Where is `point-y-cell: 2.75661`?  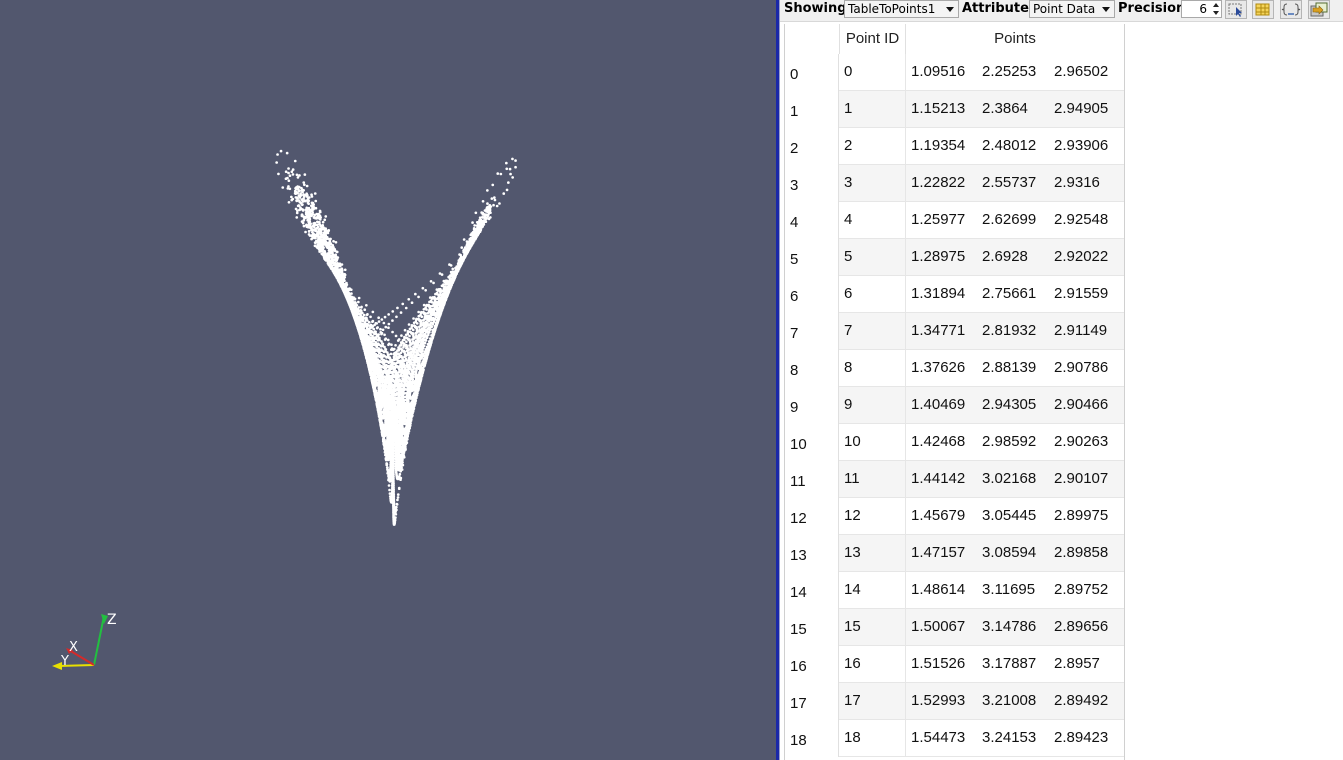 point-y-cell: 2.75661 is located at coordinates (1009, 293).